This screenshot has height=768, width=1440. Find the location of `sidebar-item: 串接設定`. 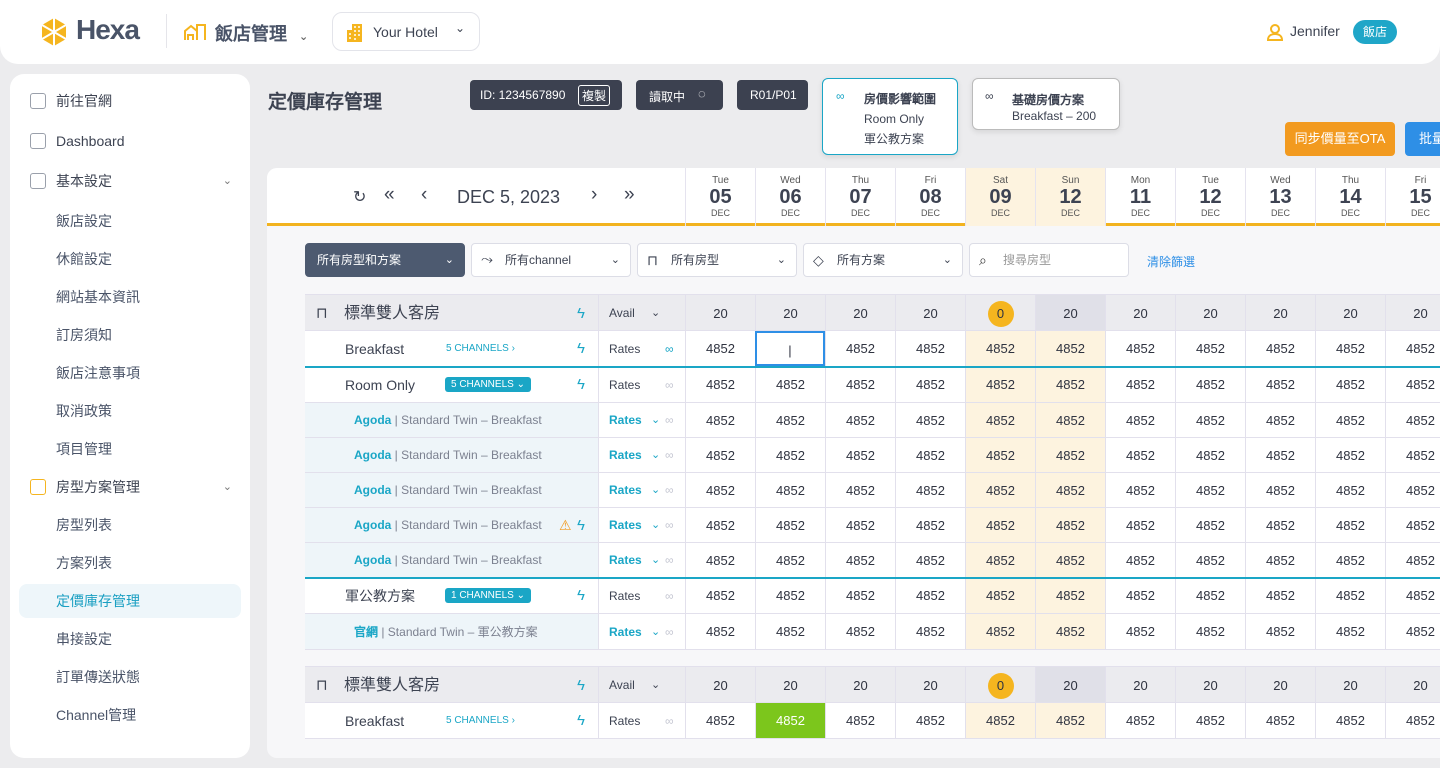

sidebar-item: 串接設定 is located at coordinates (130, 639).